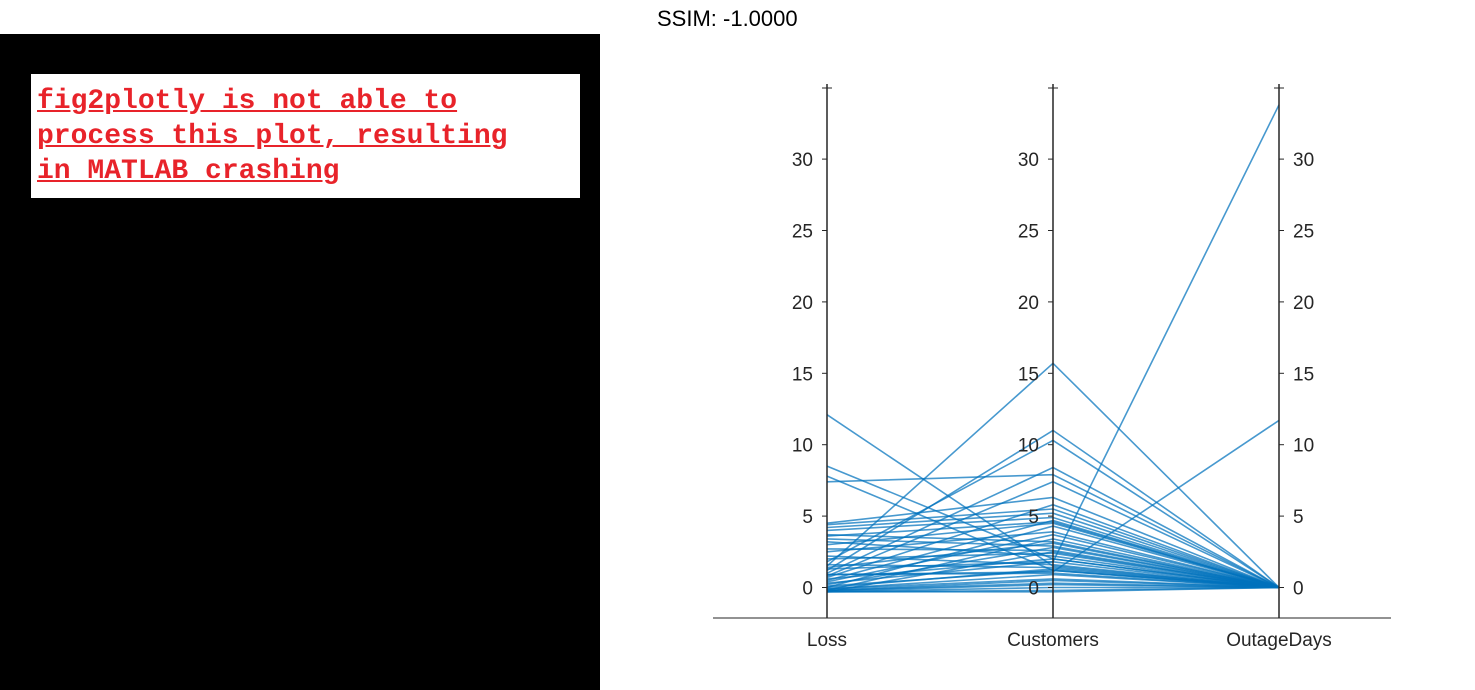 This screenshot has width=1475, height=690. What do you see at coordinates (807, 517) in the screenshot?
I see `tick-label-loss-5: 5` at bounding box center [807, 517].